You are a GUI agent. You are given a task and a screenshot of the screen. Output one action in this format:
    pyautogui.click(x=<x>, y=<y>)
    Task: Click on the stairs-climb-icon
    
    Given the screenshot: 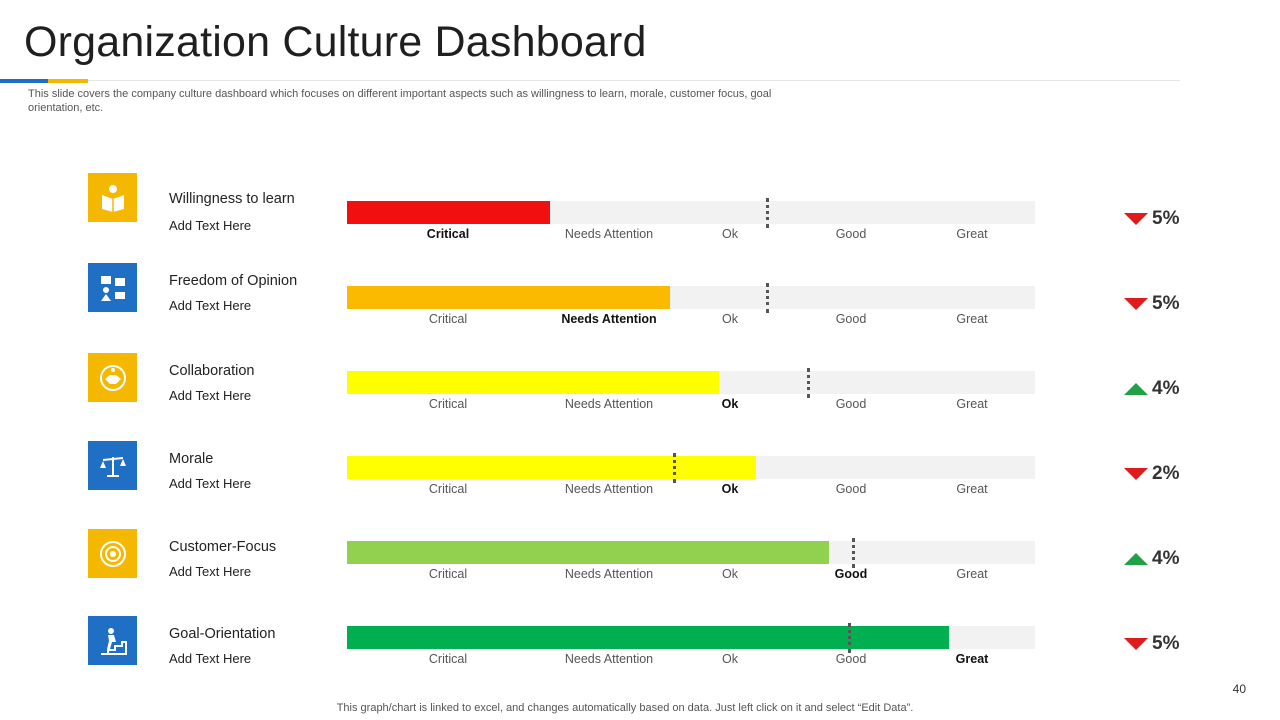 What is the action you would take?
    pyautogui.click(x=112, y=640)
    